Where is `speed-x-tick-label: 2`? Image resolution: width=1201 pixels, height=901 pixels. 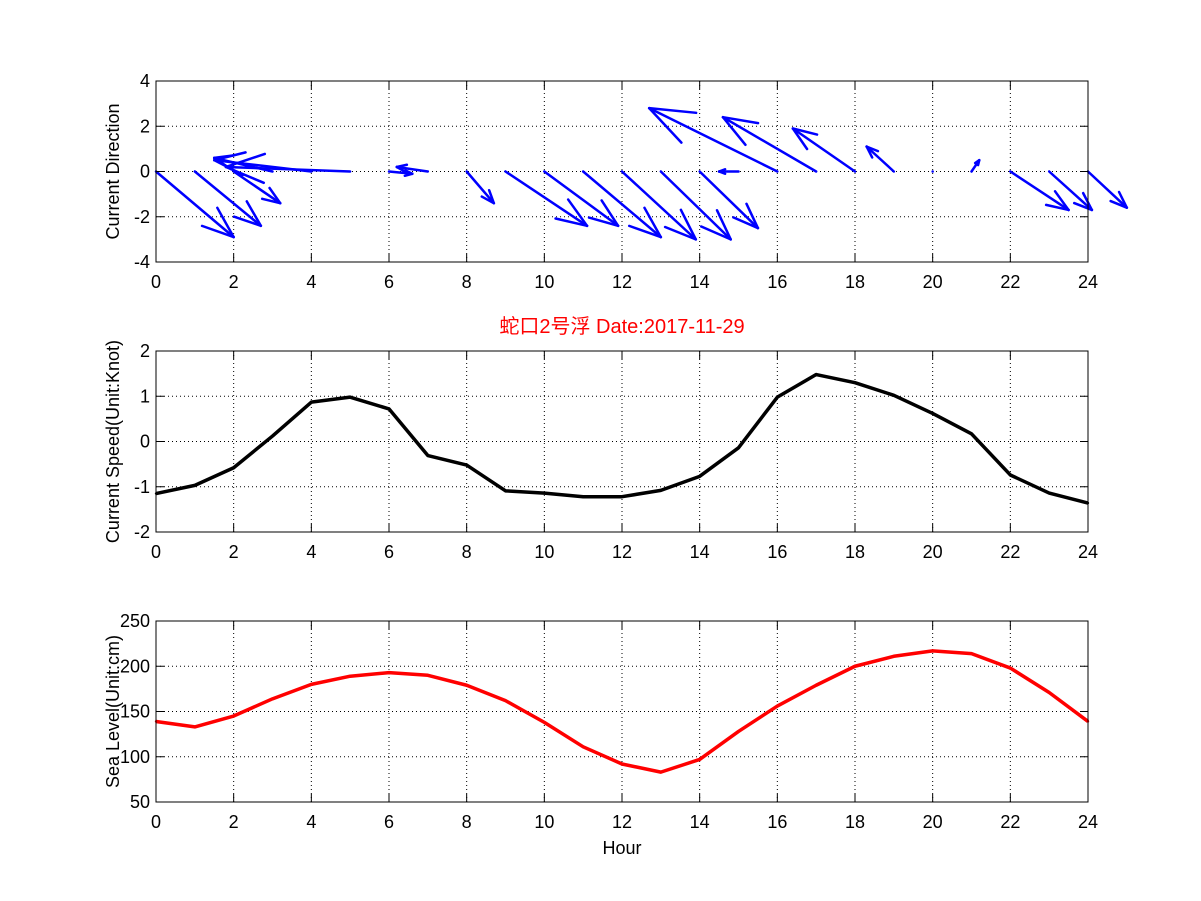 speed-x-tick-label: 2 is located at coordinates (234, 552).